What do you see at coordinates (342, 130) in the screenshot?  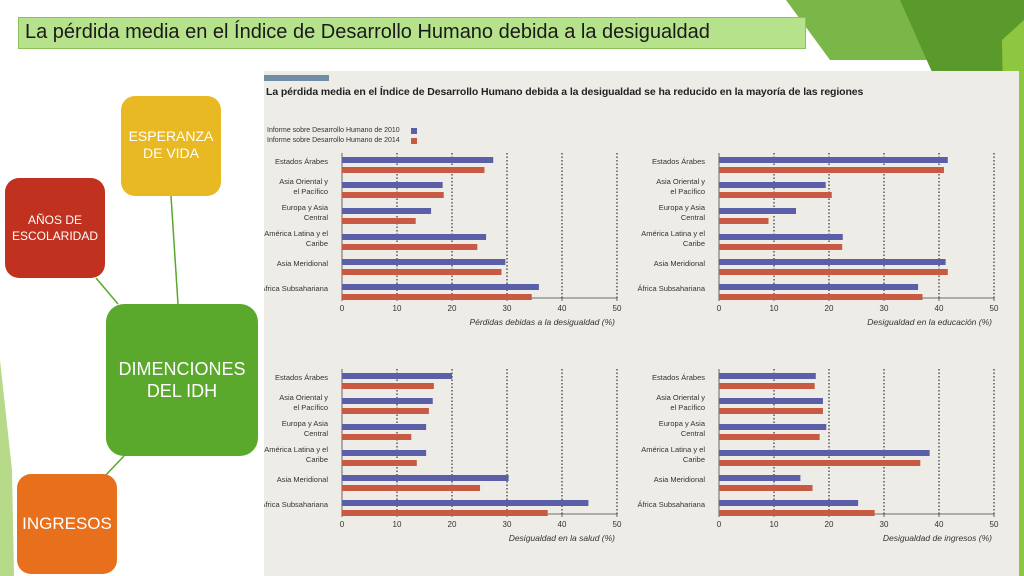 I see `legend-2010: Informe sobre Desarrollo Humano de 2010` at bounding box center [342, 130].